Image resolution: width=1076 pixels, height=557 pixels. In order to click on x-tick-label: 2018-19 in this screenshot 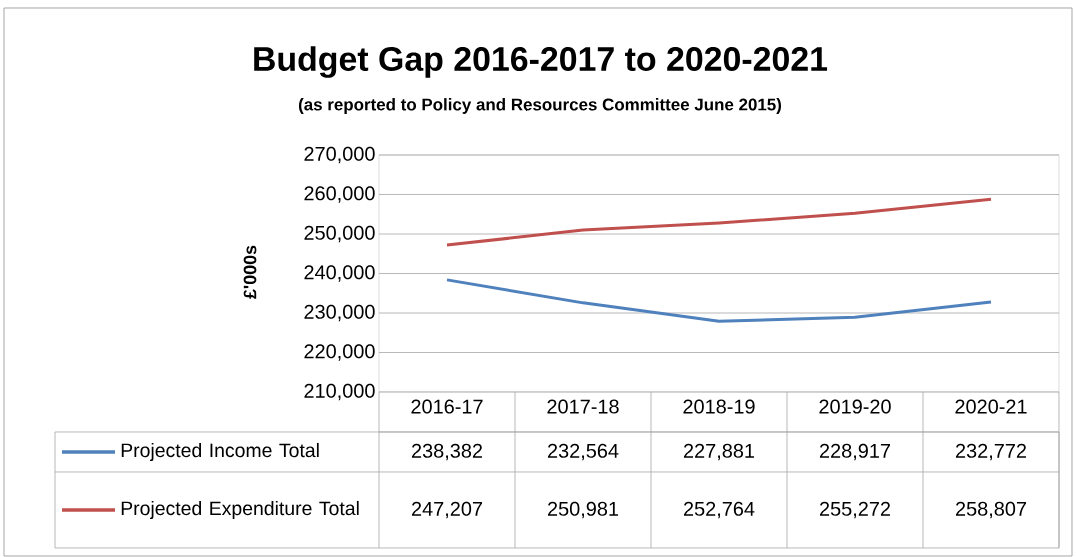, I will do `click(719, 406)`.